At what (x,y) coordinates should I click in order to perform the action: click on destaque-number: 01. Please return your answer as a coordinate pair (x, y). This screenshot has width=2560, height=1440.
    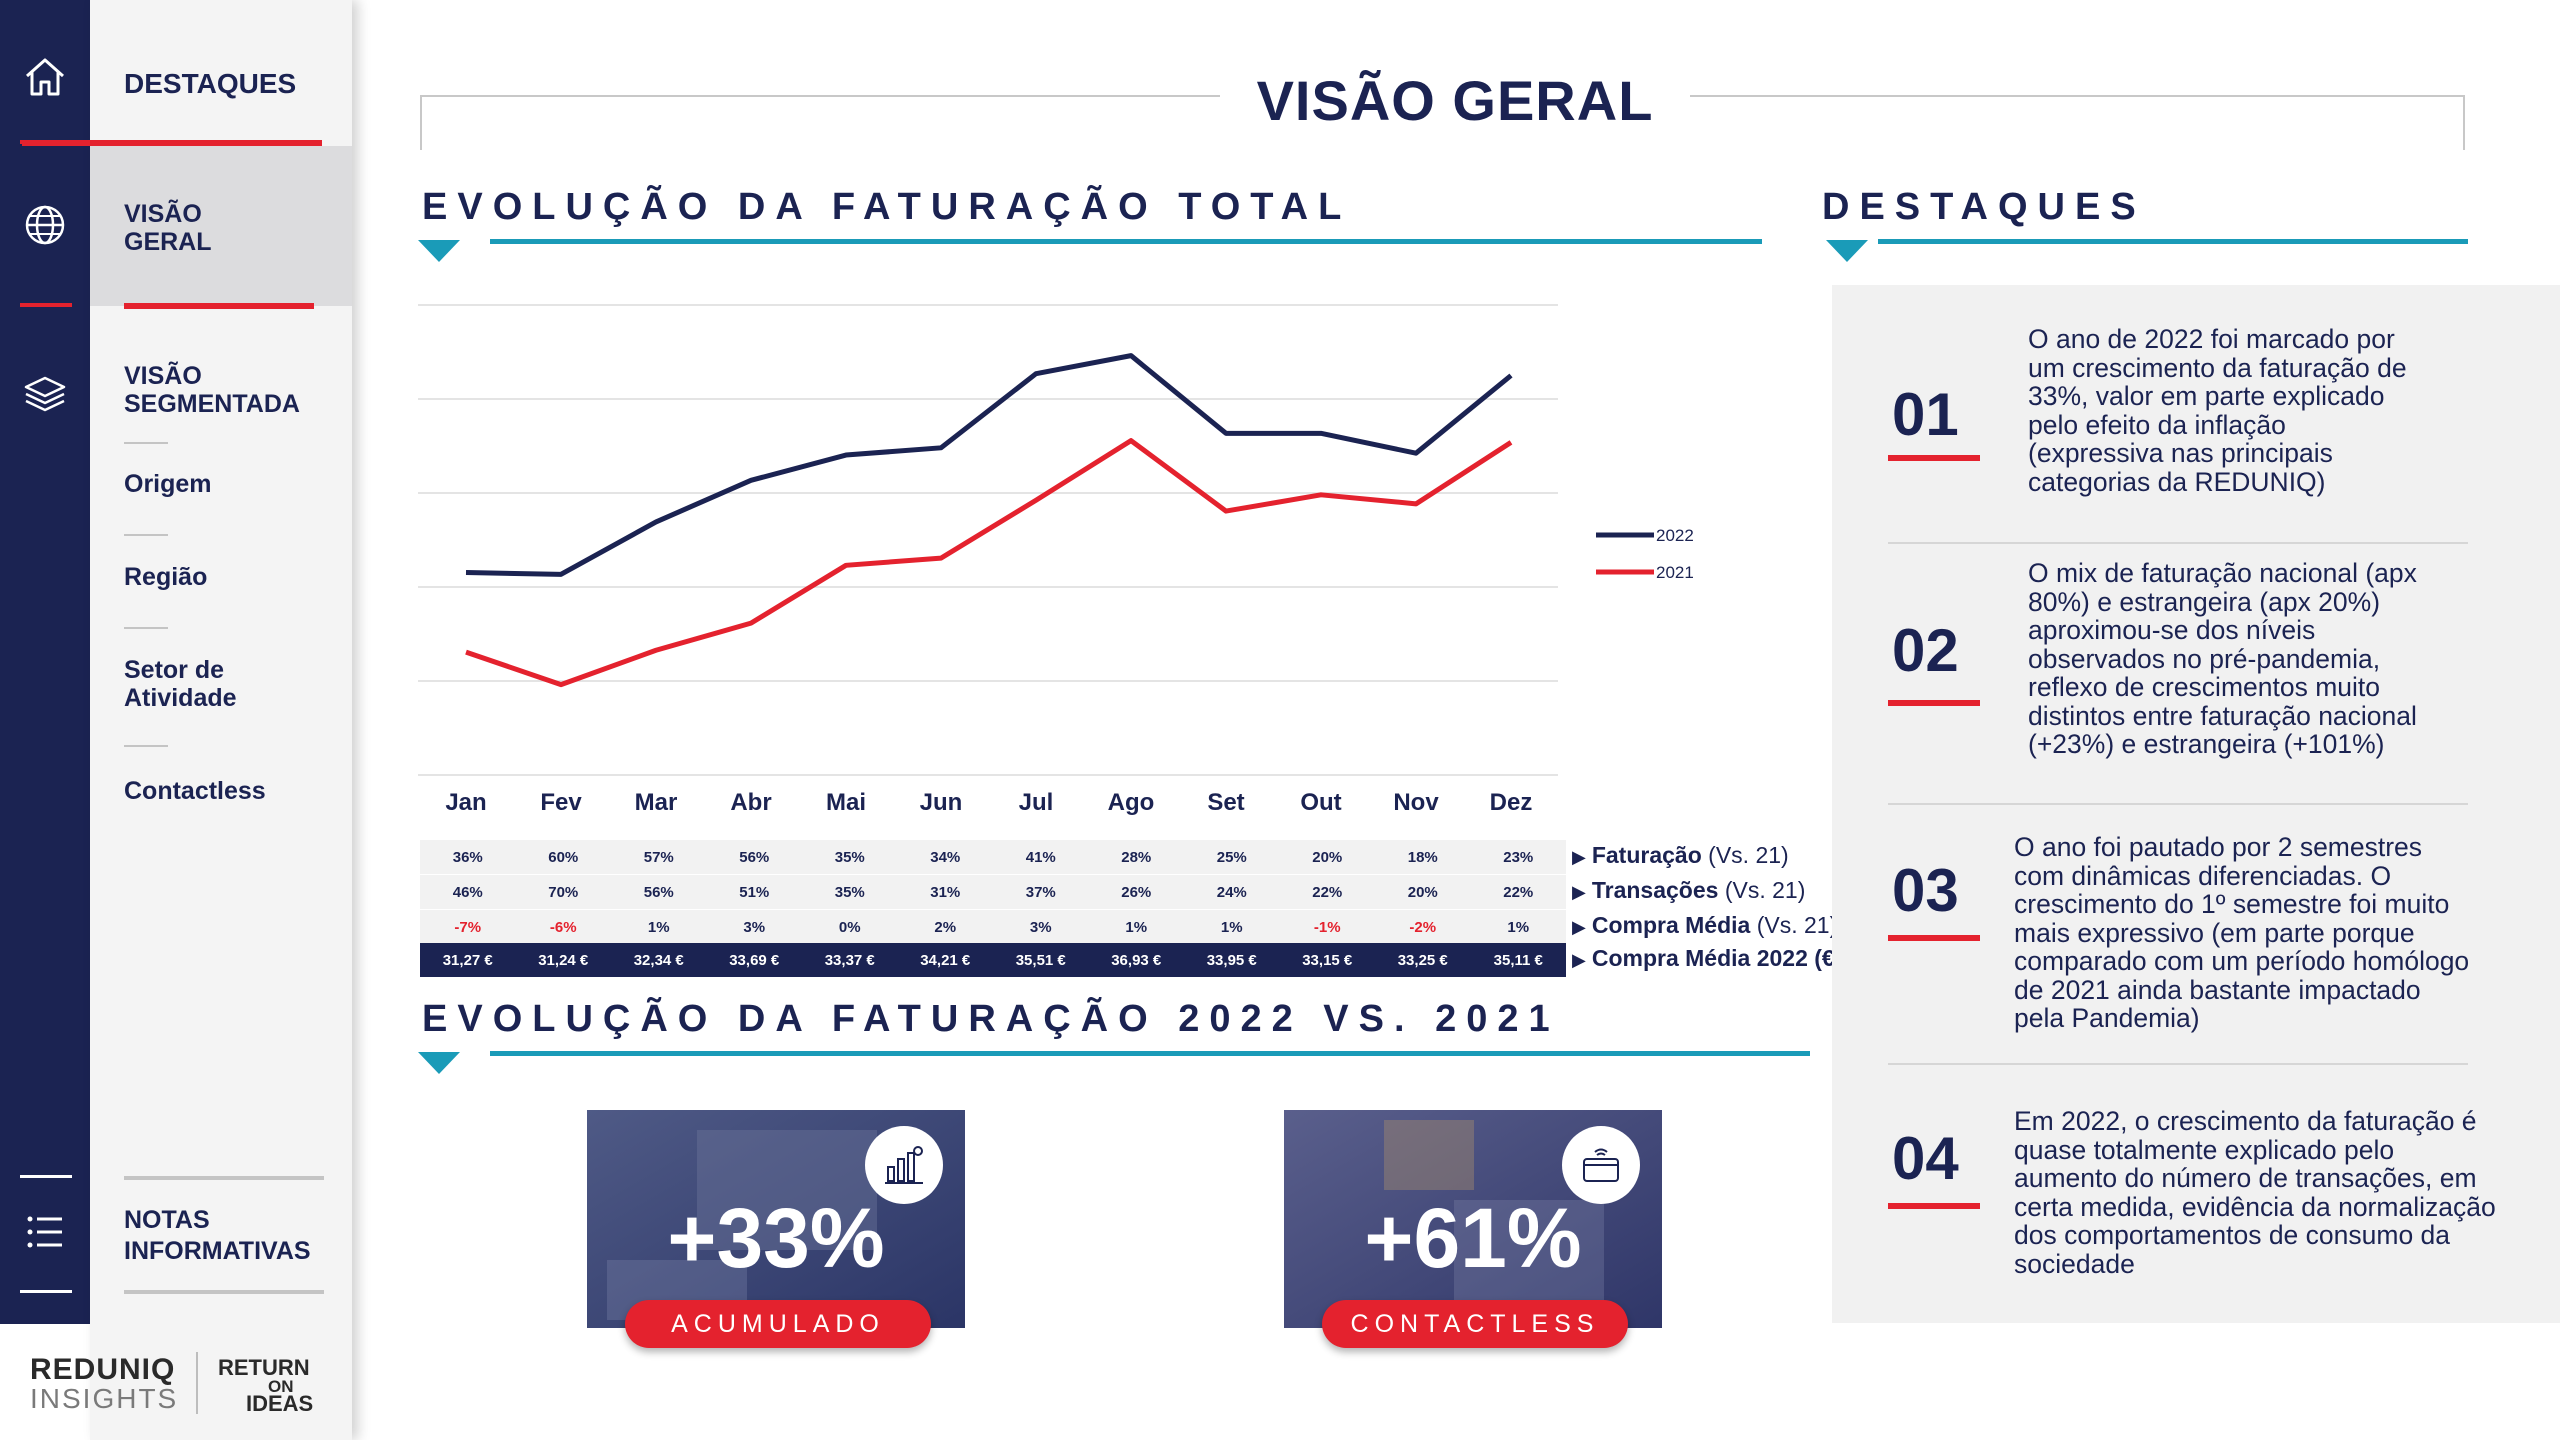
    Looking at the image, I should click on (1925, 414).